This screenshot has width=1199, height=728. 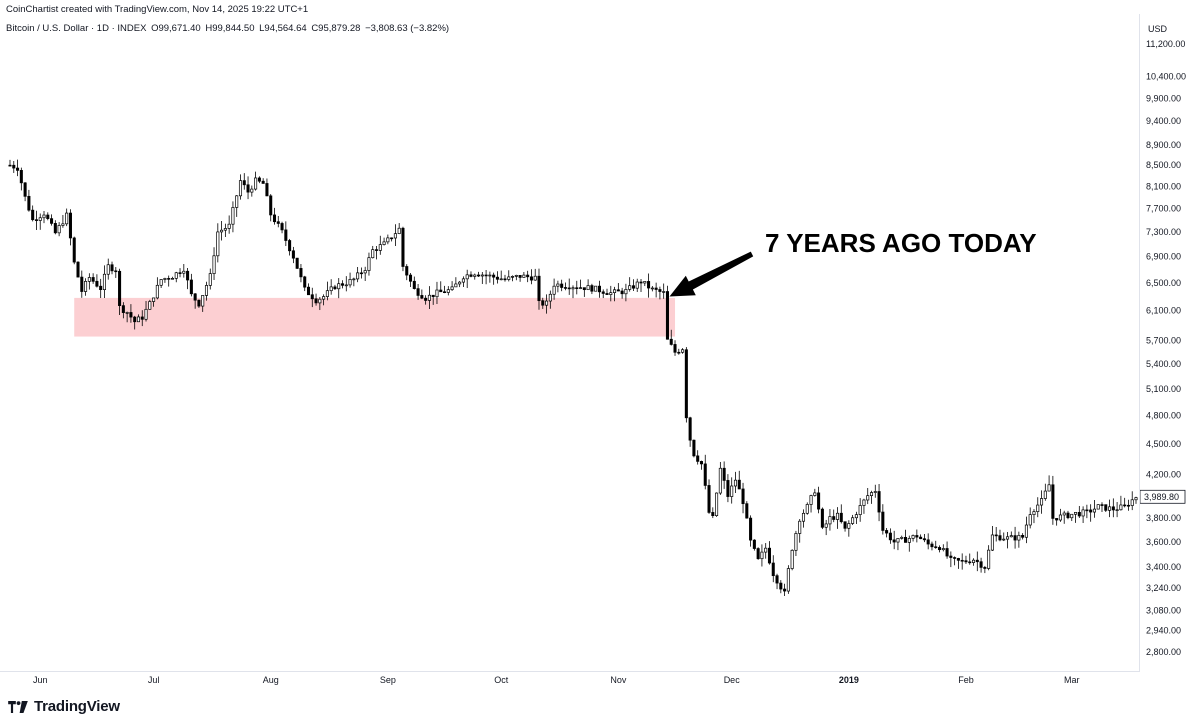 What do you see at coordinates (711, 274) in the screenshot?
I see `annotation-arrow` at bounding box center [711, 274].